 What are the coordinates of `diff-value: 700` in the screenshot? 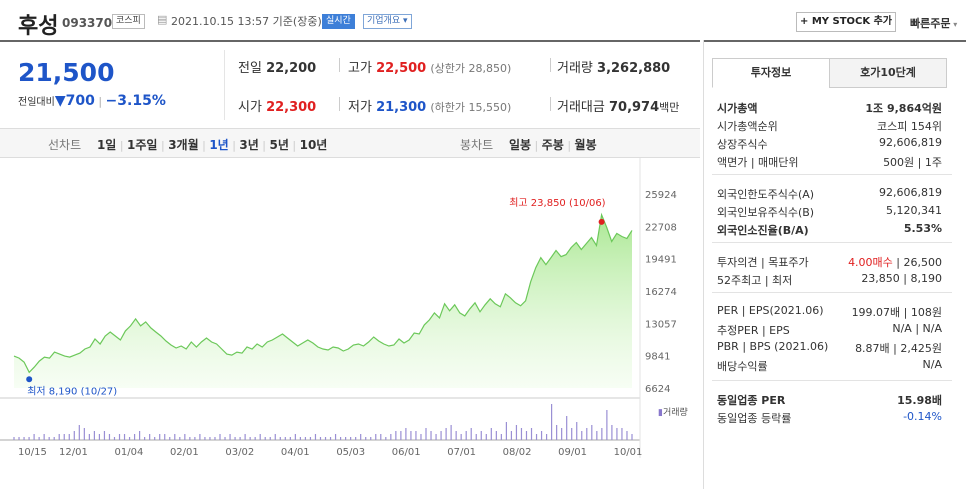 It's located at (80, 101).